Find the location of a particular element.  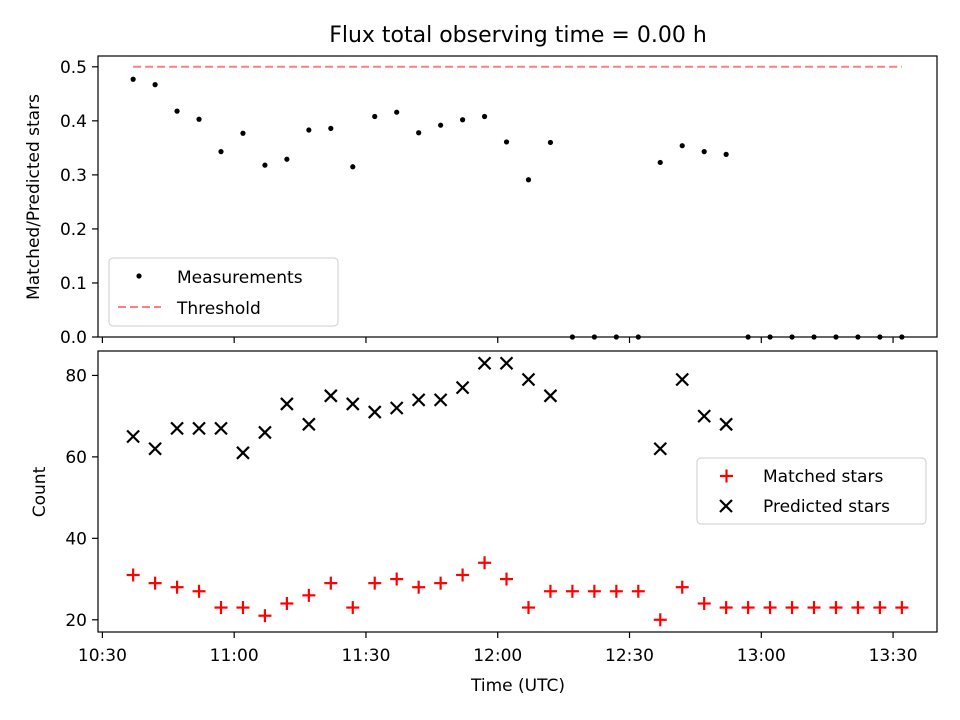

legend-matched-stars-label: Matched stars is located at coordinates (823, 477).